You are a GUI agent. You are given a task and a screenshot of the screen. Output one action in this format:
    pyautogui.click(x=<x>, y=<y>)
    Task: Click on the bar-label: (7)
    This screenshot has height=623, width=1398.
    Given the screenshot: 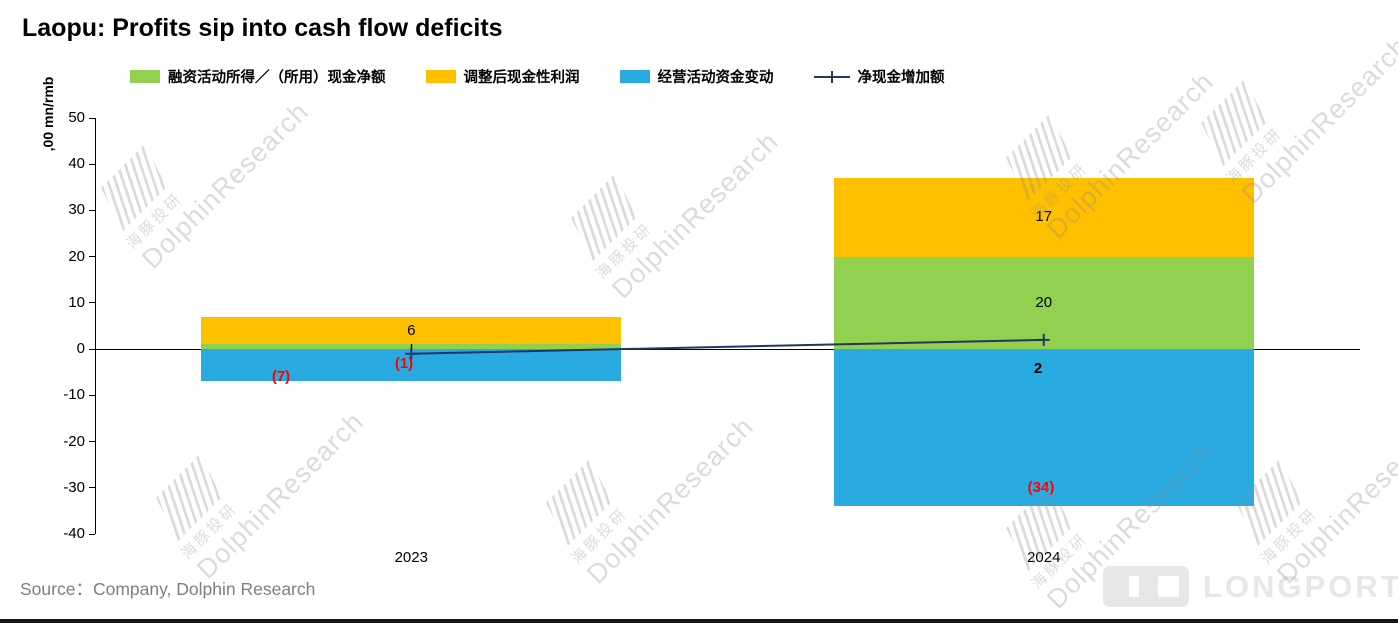 What is the action you would take?
    pyautogui.click(x=281, y=376)
    